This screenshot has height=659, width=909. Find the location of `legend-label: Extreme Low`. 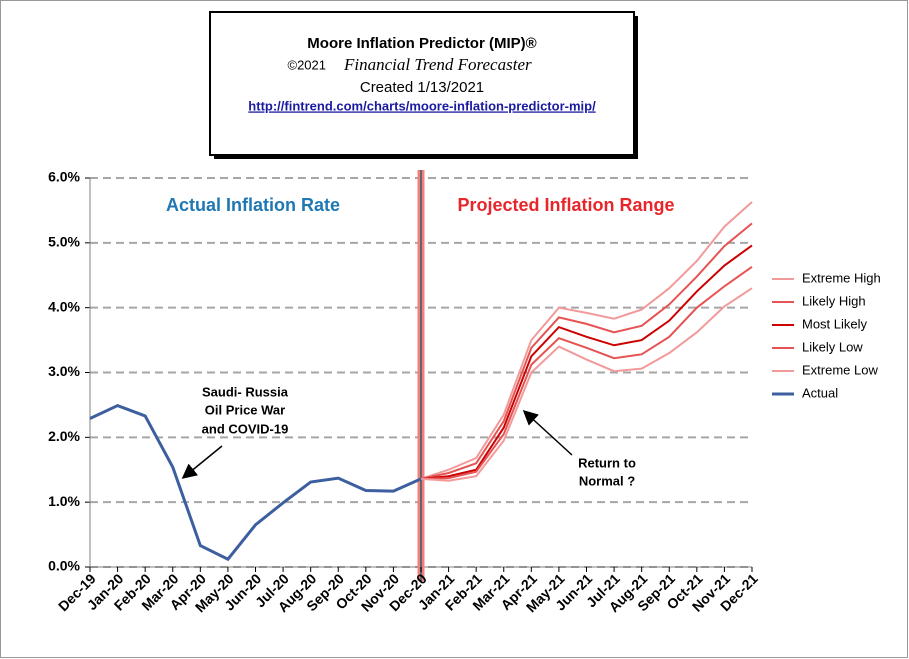

legend-label: Extreme Low is located at coordinates (840, 369).